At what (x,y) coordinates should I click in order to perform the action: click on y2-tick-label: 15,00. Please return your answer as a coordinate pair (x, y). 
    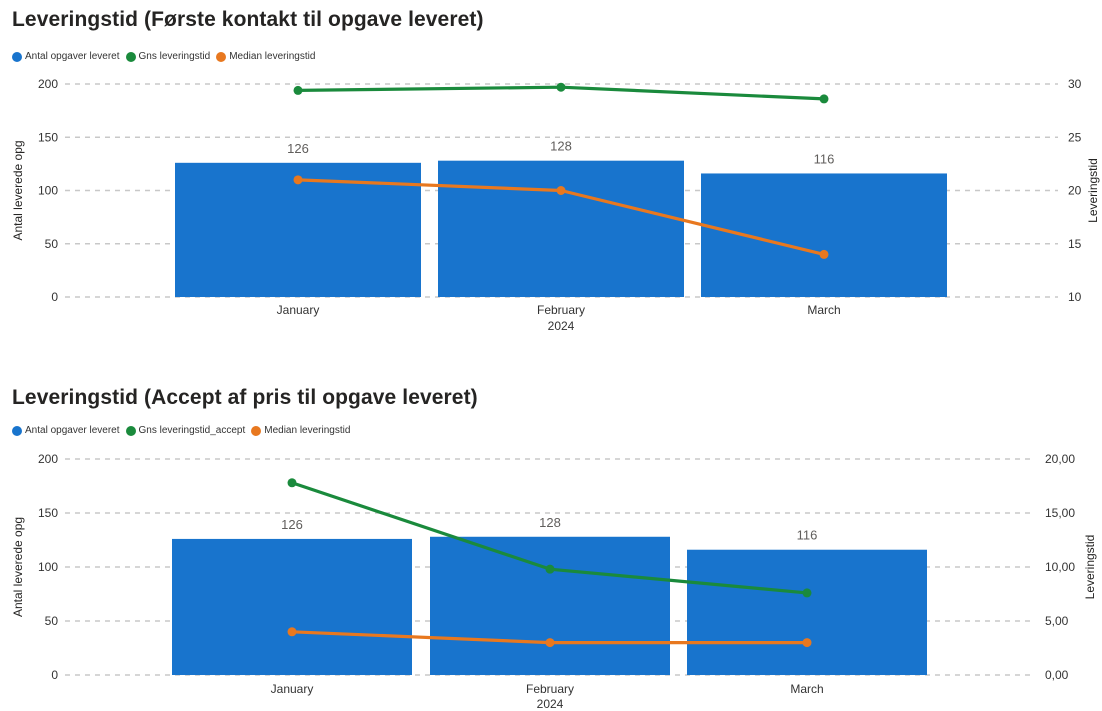
    Looking at the image, I should click on (1060, 513).